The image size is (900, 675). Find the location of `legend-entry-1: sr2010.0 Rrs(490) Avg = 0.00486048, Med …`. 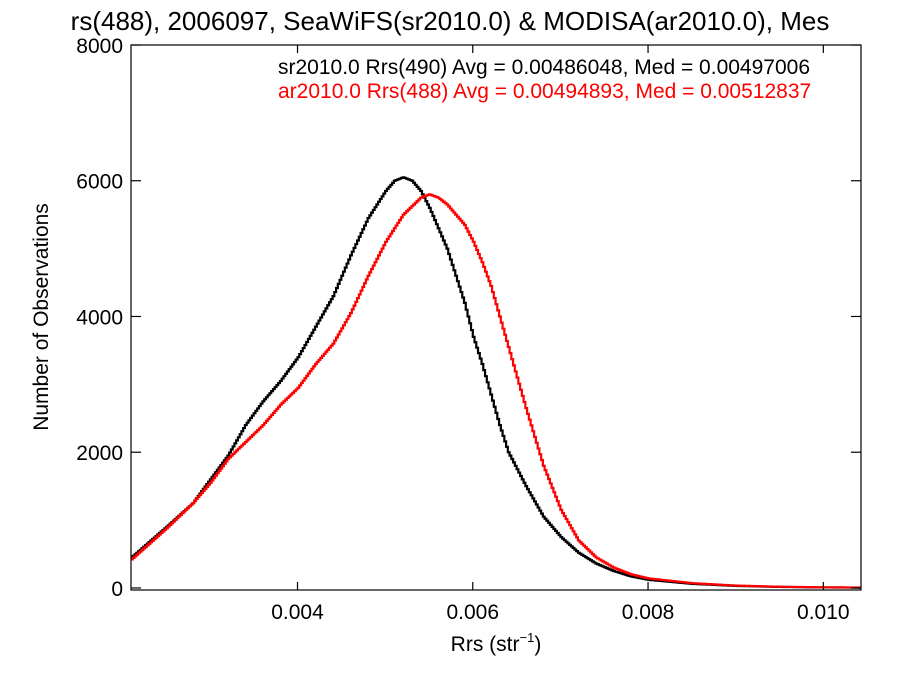

legend-entry-1: sr2010.0 Rrs(490) Avg = 0.00486048, Med … is located at coordinates (544, 67).